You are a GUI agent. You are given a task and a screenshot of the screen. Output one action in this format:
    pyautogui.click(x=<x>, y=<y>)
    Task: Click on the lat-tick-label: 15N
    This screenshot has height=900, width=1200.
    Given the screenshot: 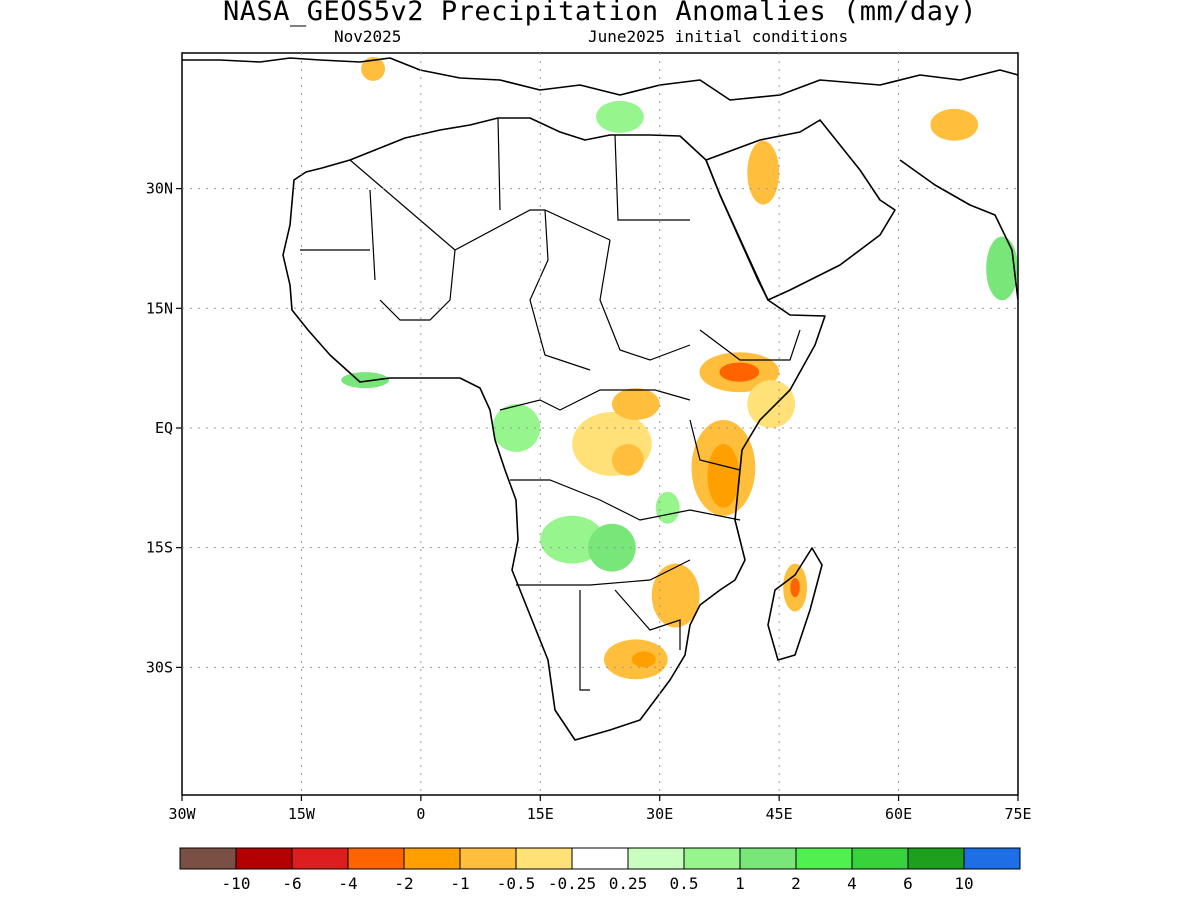 What is the action you would take?
    pyautogui.click(x=159, y=308)
    